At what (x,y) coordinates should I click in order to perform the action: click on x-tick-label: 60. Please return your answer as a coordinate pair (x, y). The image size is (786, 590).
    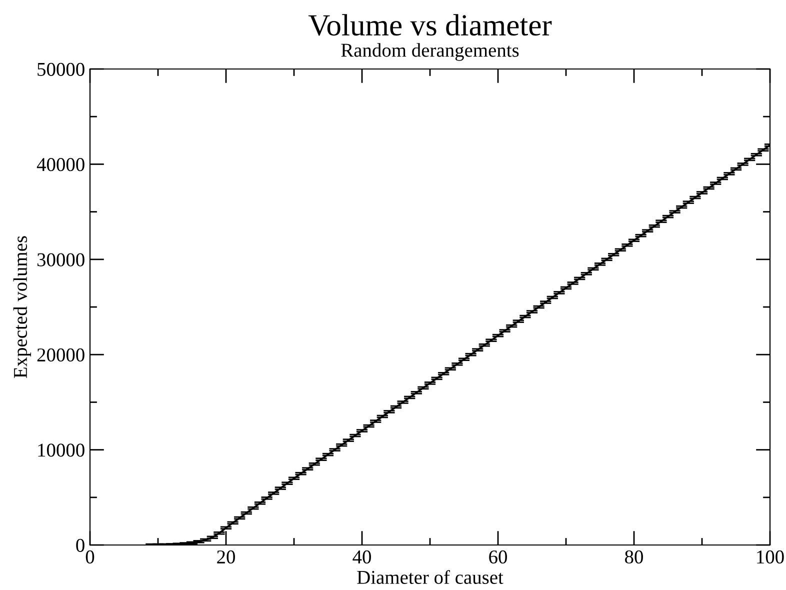
    Looking at the image, I should click on (498, 557).